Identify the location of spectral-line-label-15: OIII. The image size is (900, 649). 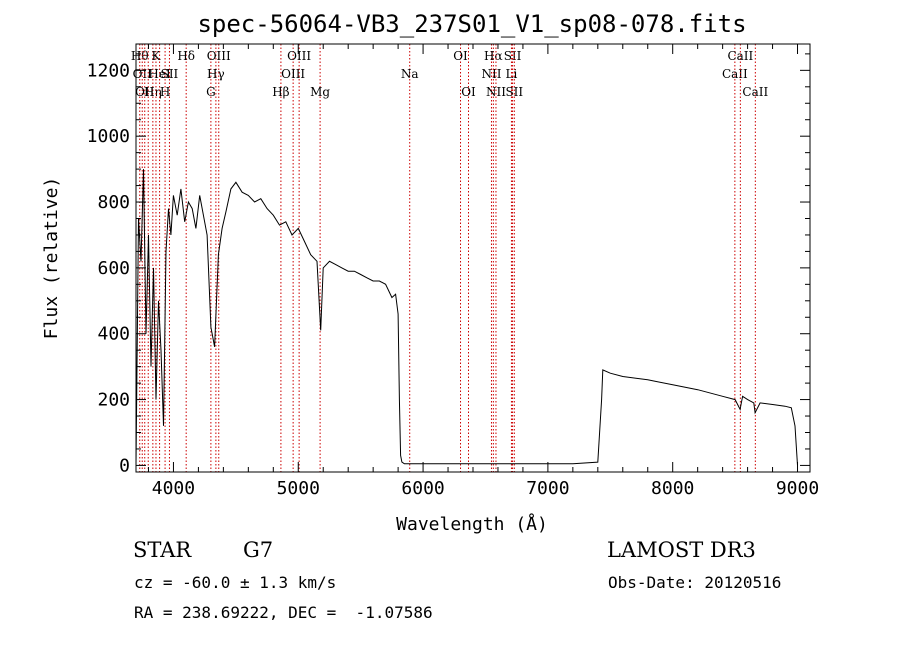
(299, 56).